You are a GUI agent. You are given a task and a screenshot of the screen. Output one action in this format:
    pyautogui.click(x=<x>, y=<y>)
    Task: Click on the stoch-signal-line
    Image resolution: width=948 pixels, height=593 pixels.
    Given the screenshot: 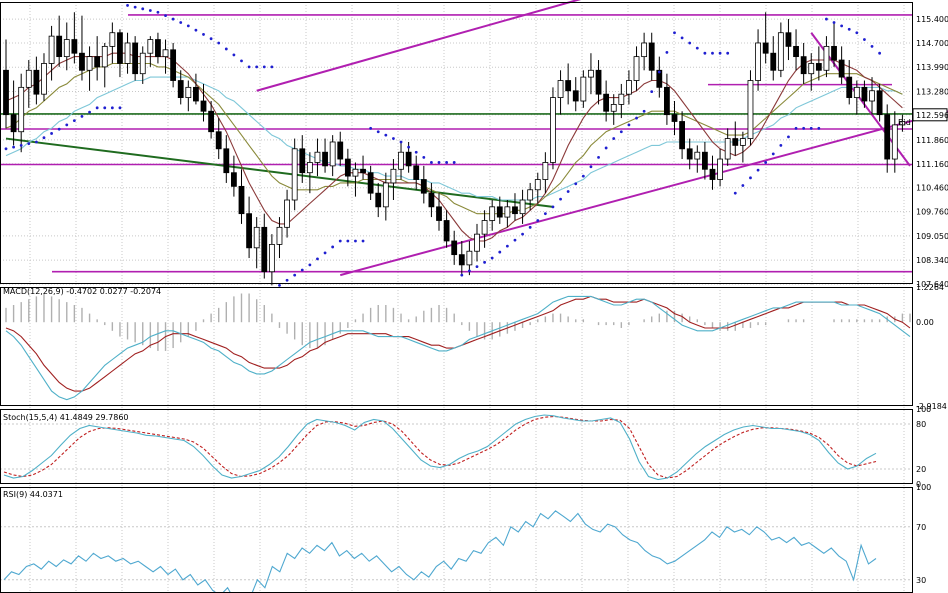 What is the action you would take?
    pyautogui.click(x=440, y=447)
    